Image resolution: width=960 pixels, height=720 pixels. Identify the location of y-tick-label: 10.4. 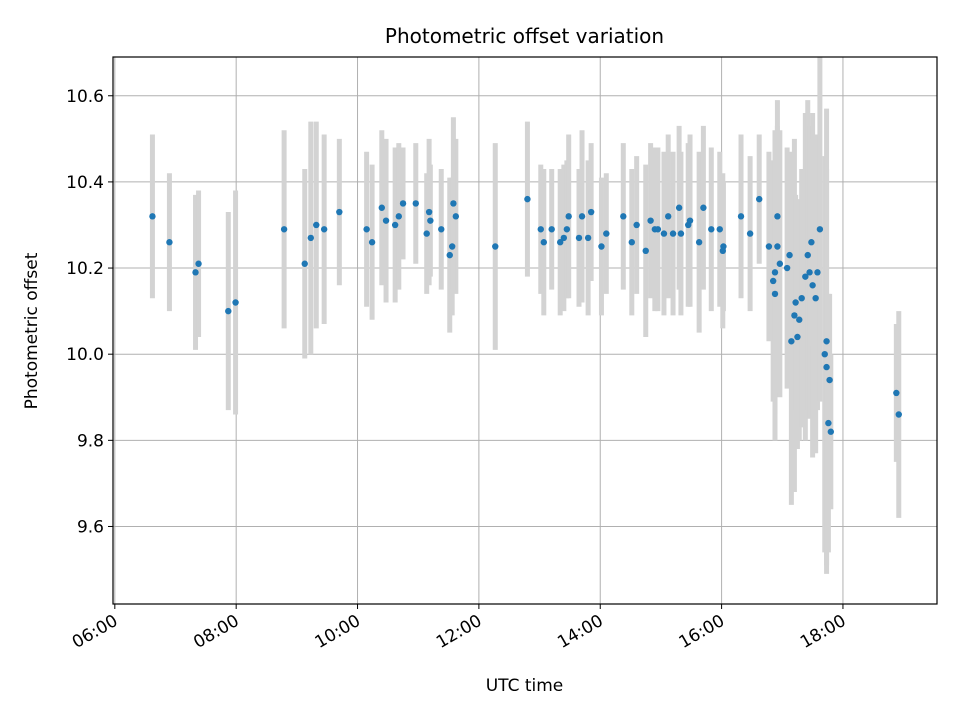
(85, 183).